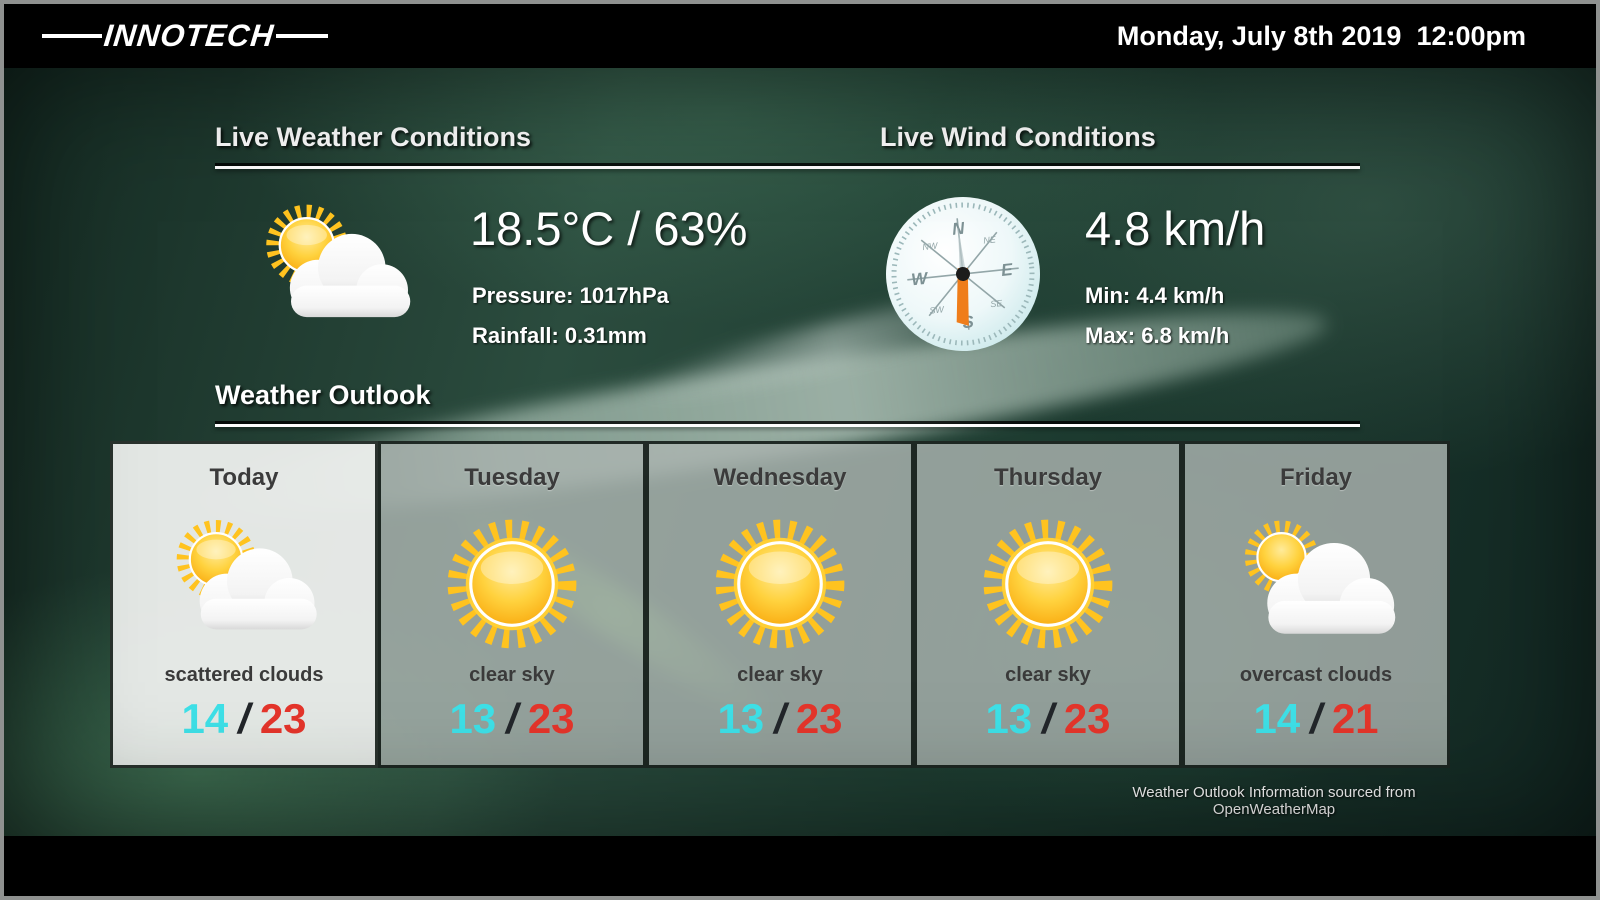 The width and height of the screenshot is (1600, 900). I want to click on forecast-card-friday: Friday overcast clouds 14 / 21, so click(1316, 604).